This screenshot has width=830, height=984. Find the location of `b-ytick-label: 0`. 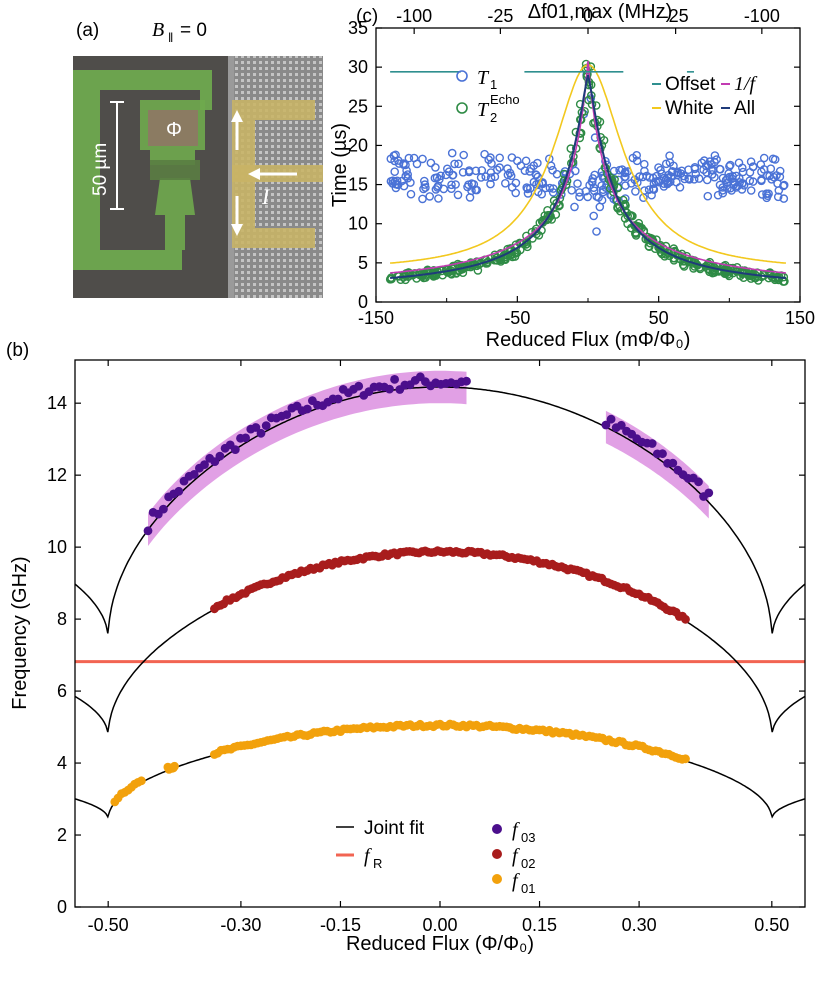

b-ytick-label: 0 is located at coordinates (62, 907).